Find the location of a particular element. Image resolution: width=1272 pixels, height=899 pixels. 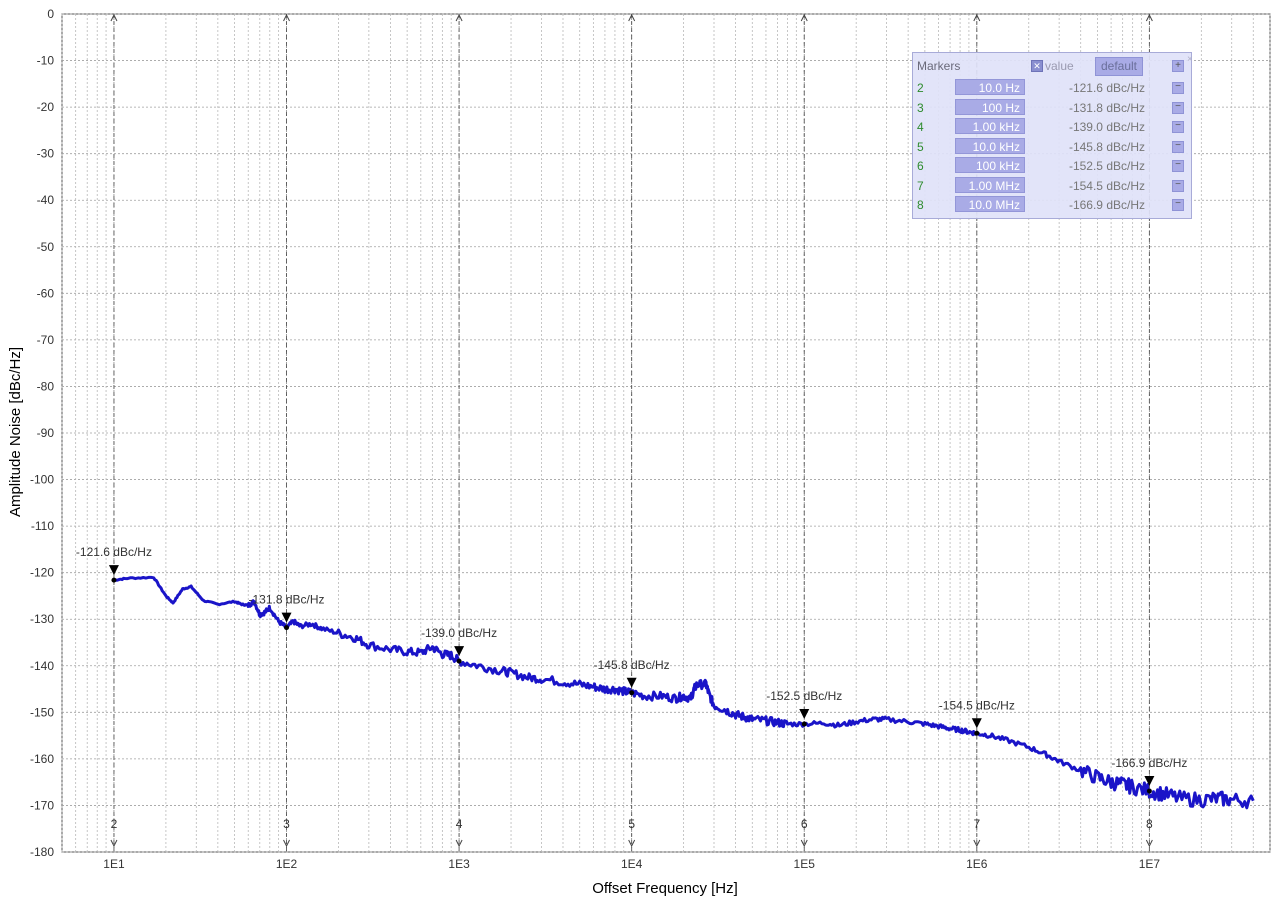

y-tick-label: -90 is located at coordinates (46, 433).